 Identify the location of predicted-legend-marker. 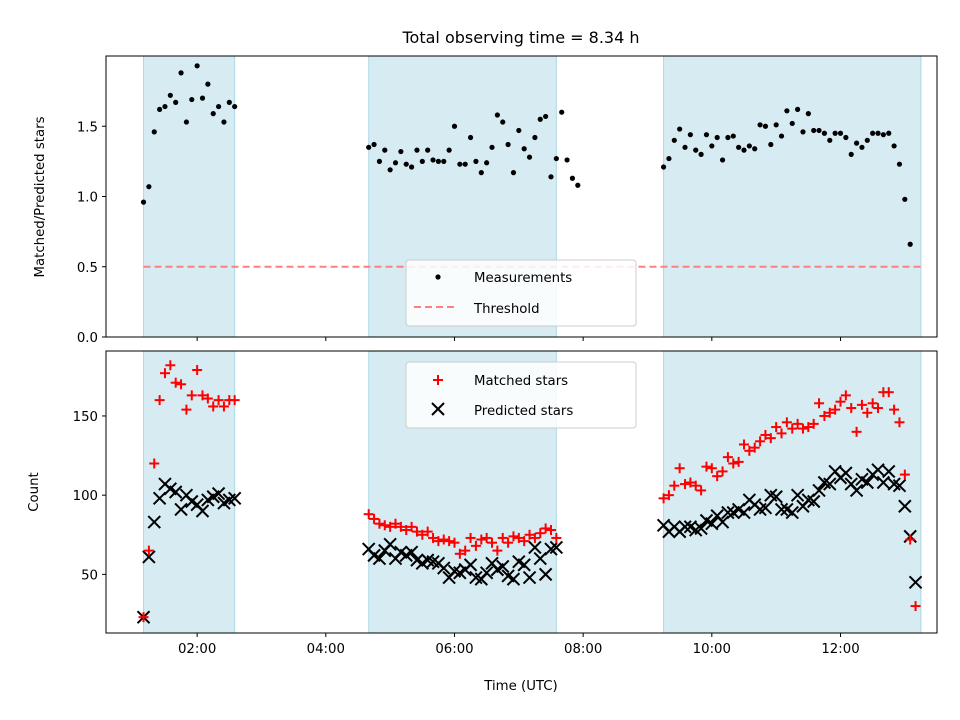
(438, 409).